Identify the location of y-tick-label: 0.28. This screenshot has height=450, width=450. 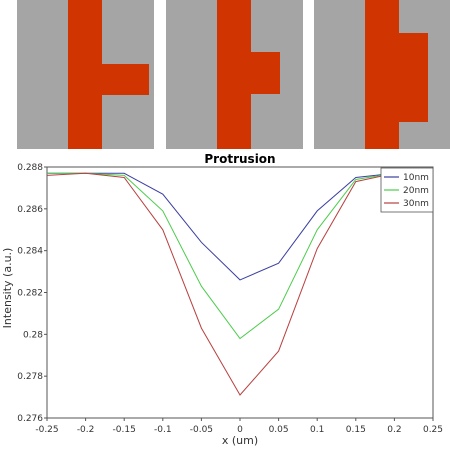
(33, 335).